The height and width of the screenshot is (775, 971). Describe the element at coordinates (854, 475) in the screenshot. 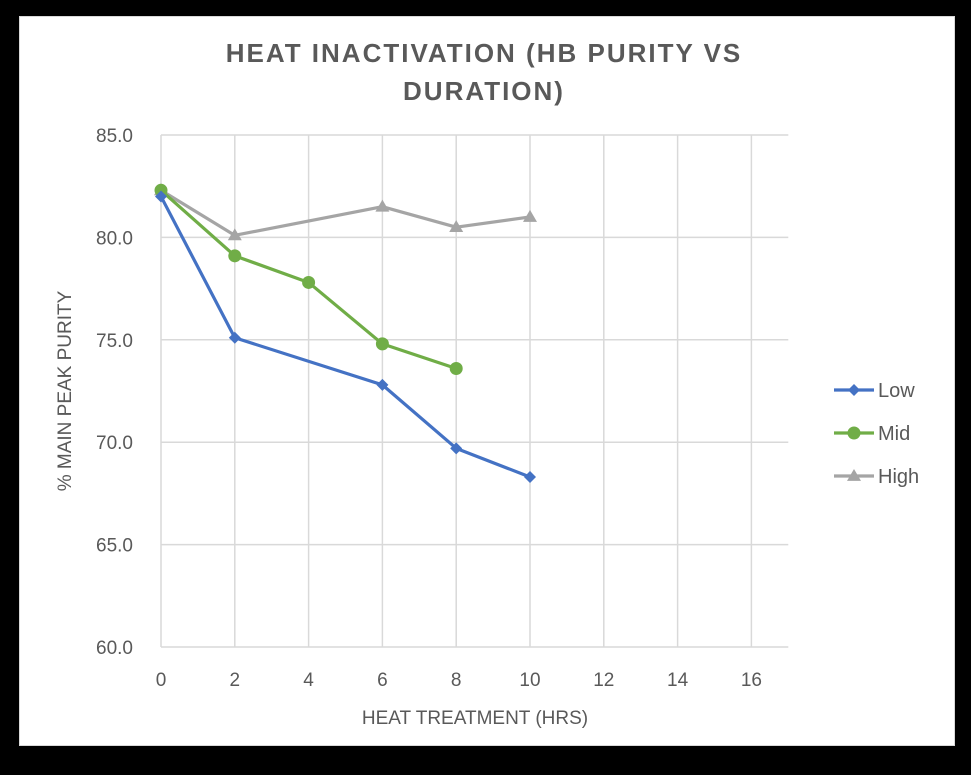

I see `legend-marker-triangle` at that location.